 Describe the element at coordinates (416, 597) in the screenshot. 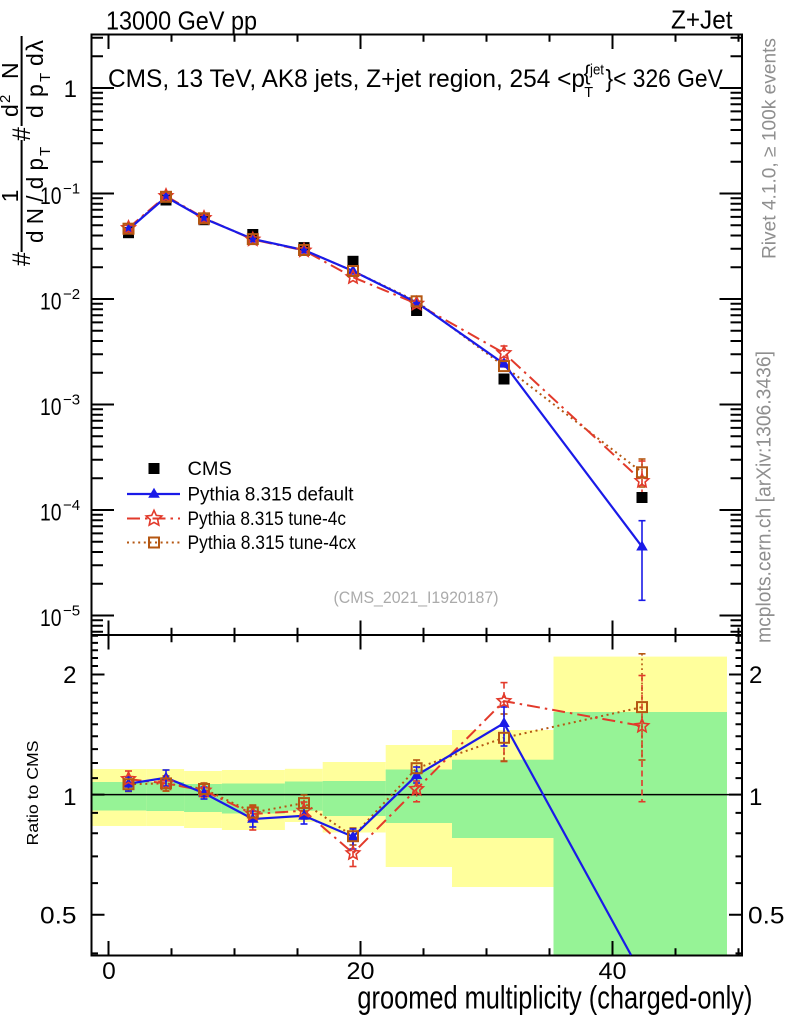

I see `svg-text: (CMS_2021_I1920187)` at that location.